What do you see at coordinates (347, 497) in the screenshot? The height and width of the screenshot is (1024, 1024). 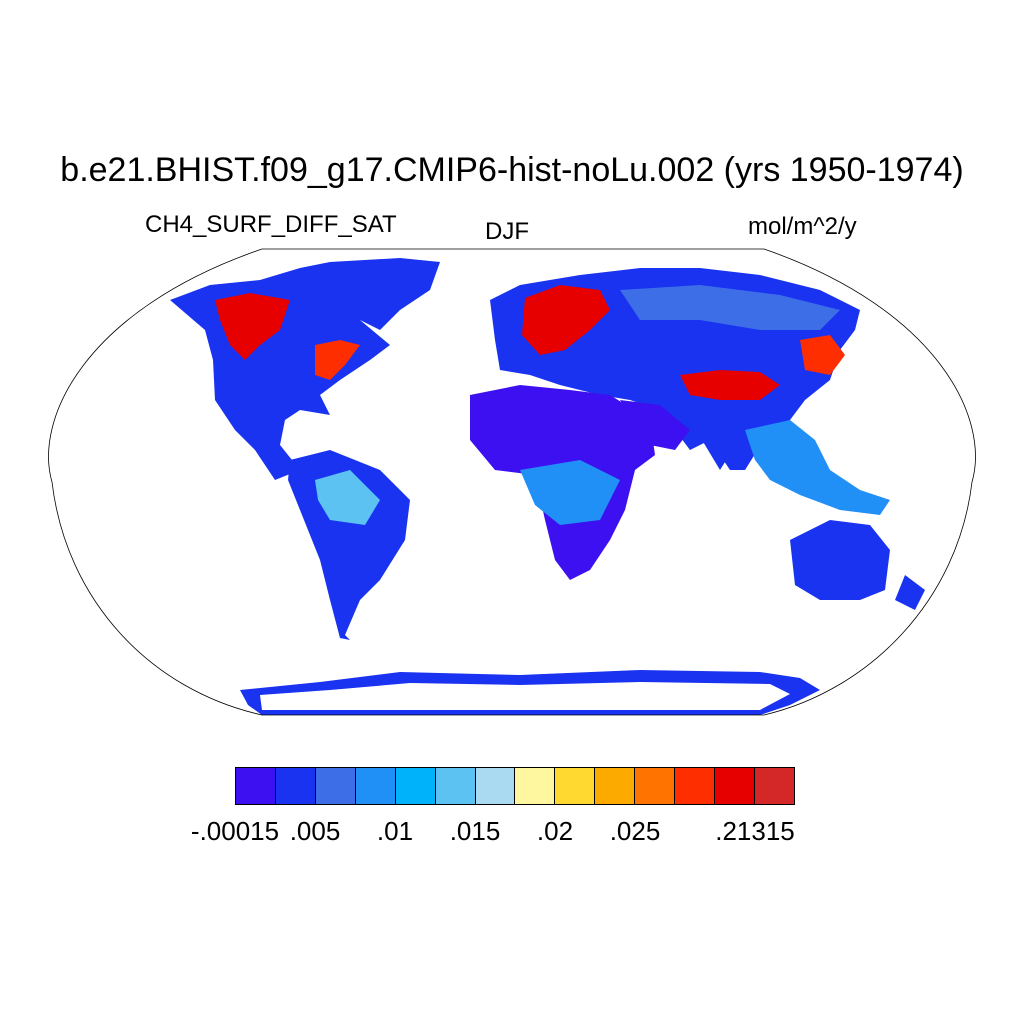 I see `amazon-flux` at bounding box center [347, 497].